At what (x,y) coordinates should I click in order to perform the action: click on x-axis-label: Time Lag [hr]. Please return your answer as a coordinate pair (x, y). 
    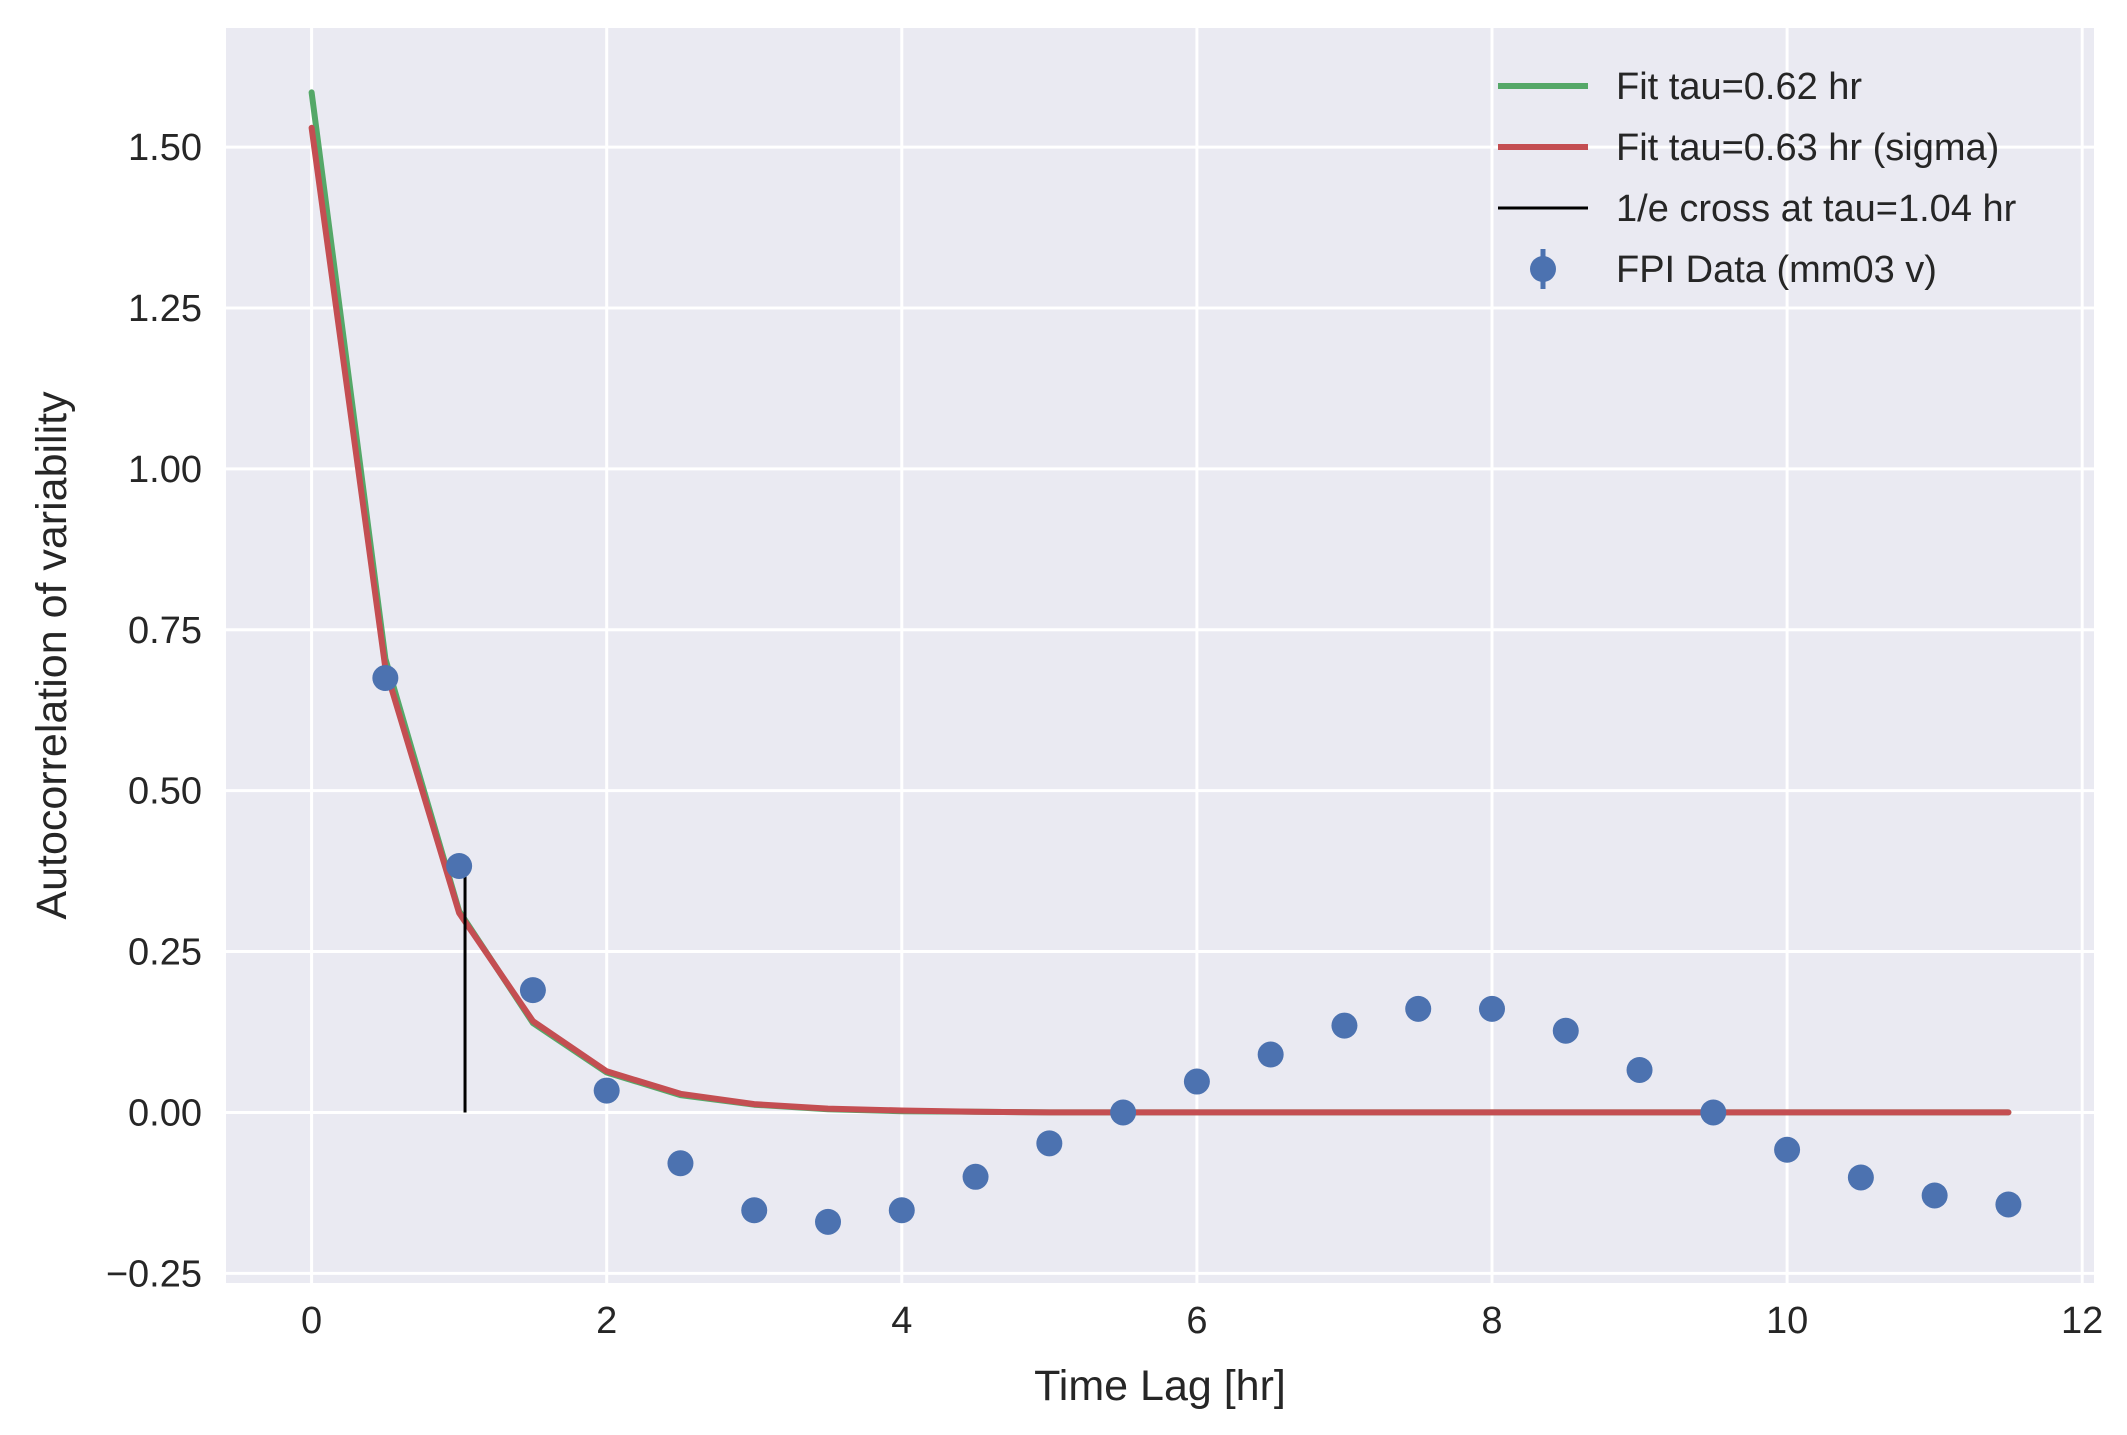
    Looking at the image, I should click on (1160, 1386).